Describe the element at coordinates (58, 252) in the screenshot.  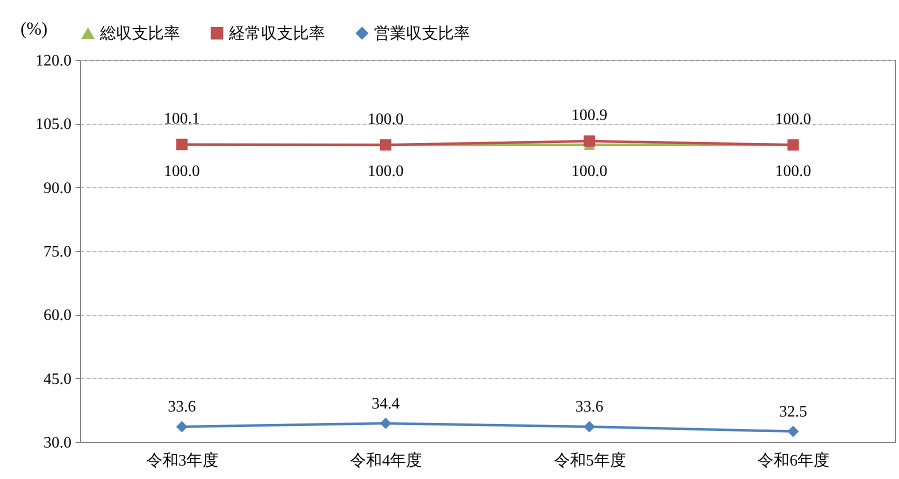
I see `y-tick-label: 75.0` at that location.